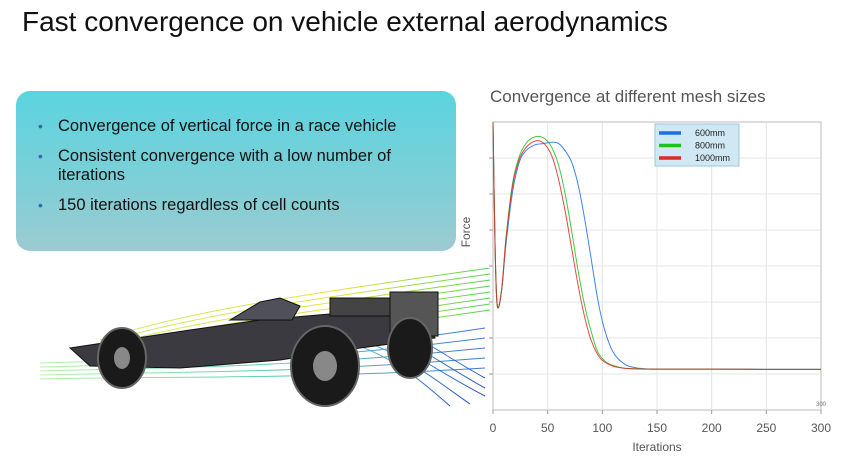  Describe the element at coordinates (628, 96) in the screenshot. I see `chart-title: Convergence at different mesh sizes` at that location.